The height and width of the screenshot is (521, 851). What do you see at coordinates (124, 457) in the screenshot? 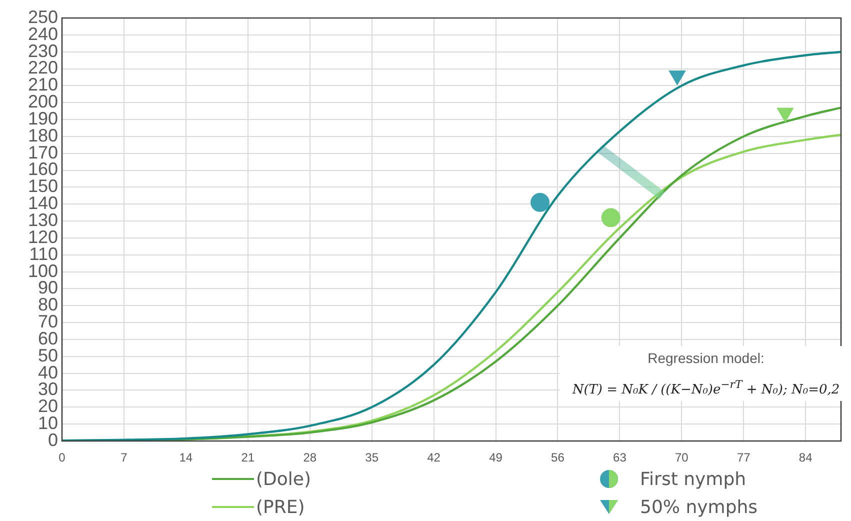
I see `x-tick-label: 7` at bounding box center [124, 457].